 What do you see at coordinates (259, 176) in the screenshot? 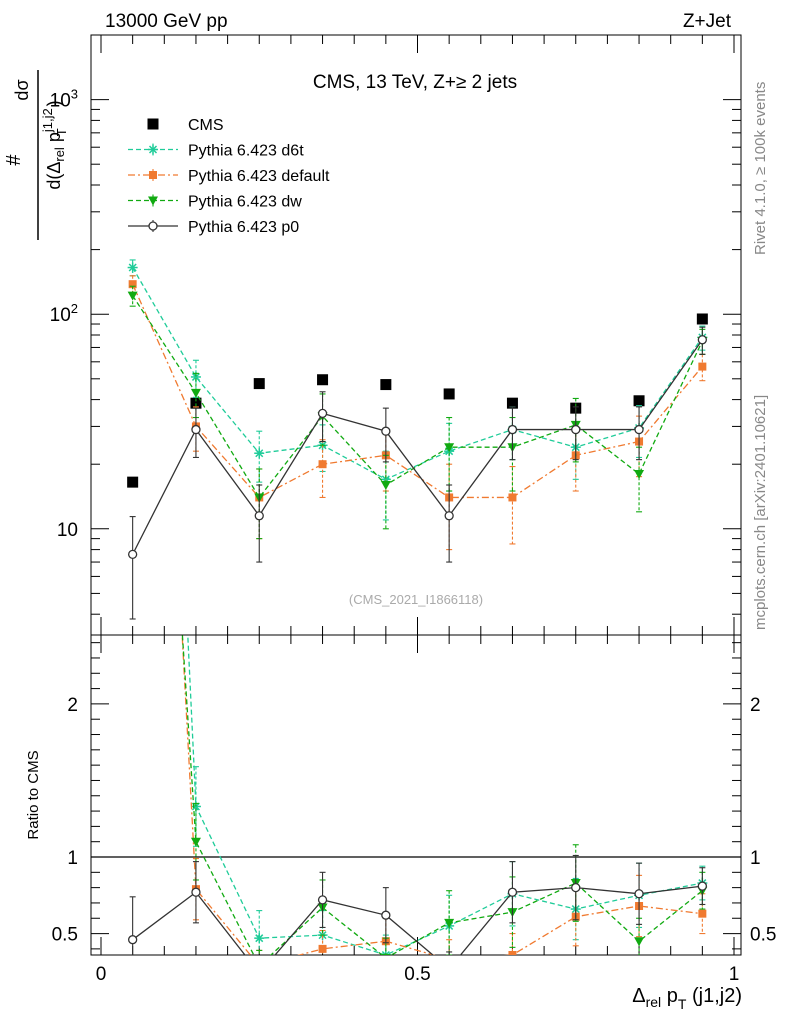
I see `legend-label-default: Pythia 6.423 default` at bounding box center [259, 176].